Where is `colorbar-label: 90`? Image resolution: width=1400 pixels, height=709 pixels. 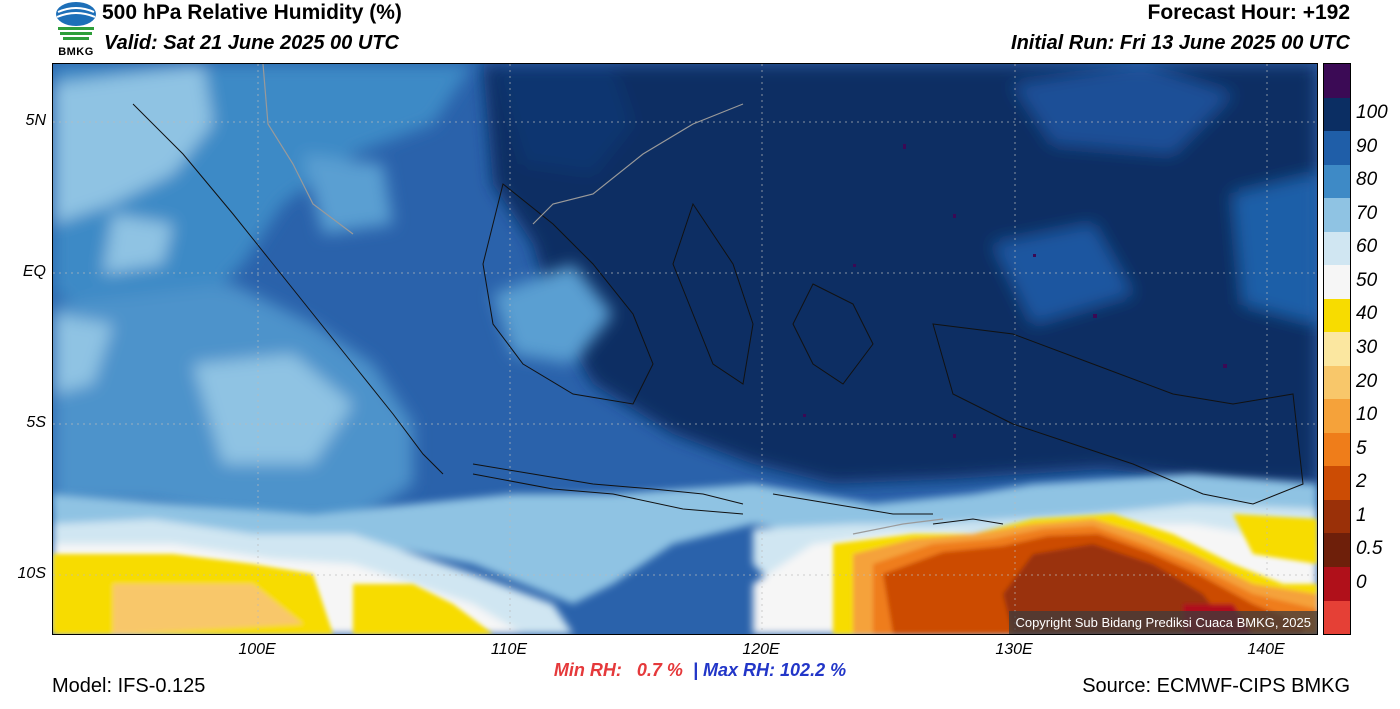 colorbar-label: 90 is located at coordinates (1367, 146).